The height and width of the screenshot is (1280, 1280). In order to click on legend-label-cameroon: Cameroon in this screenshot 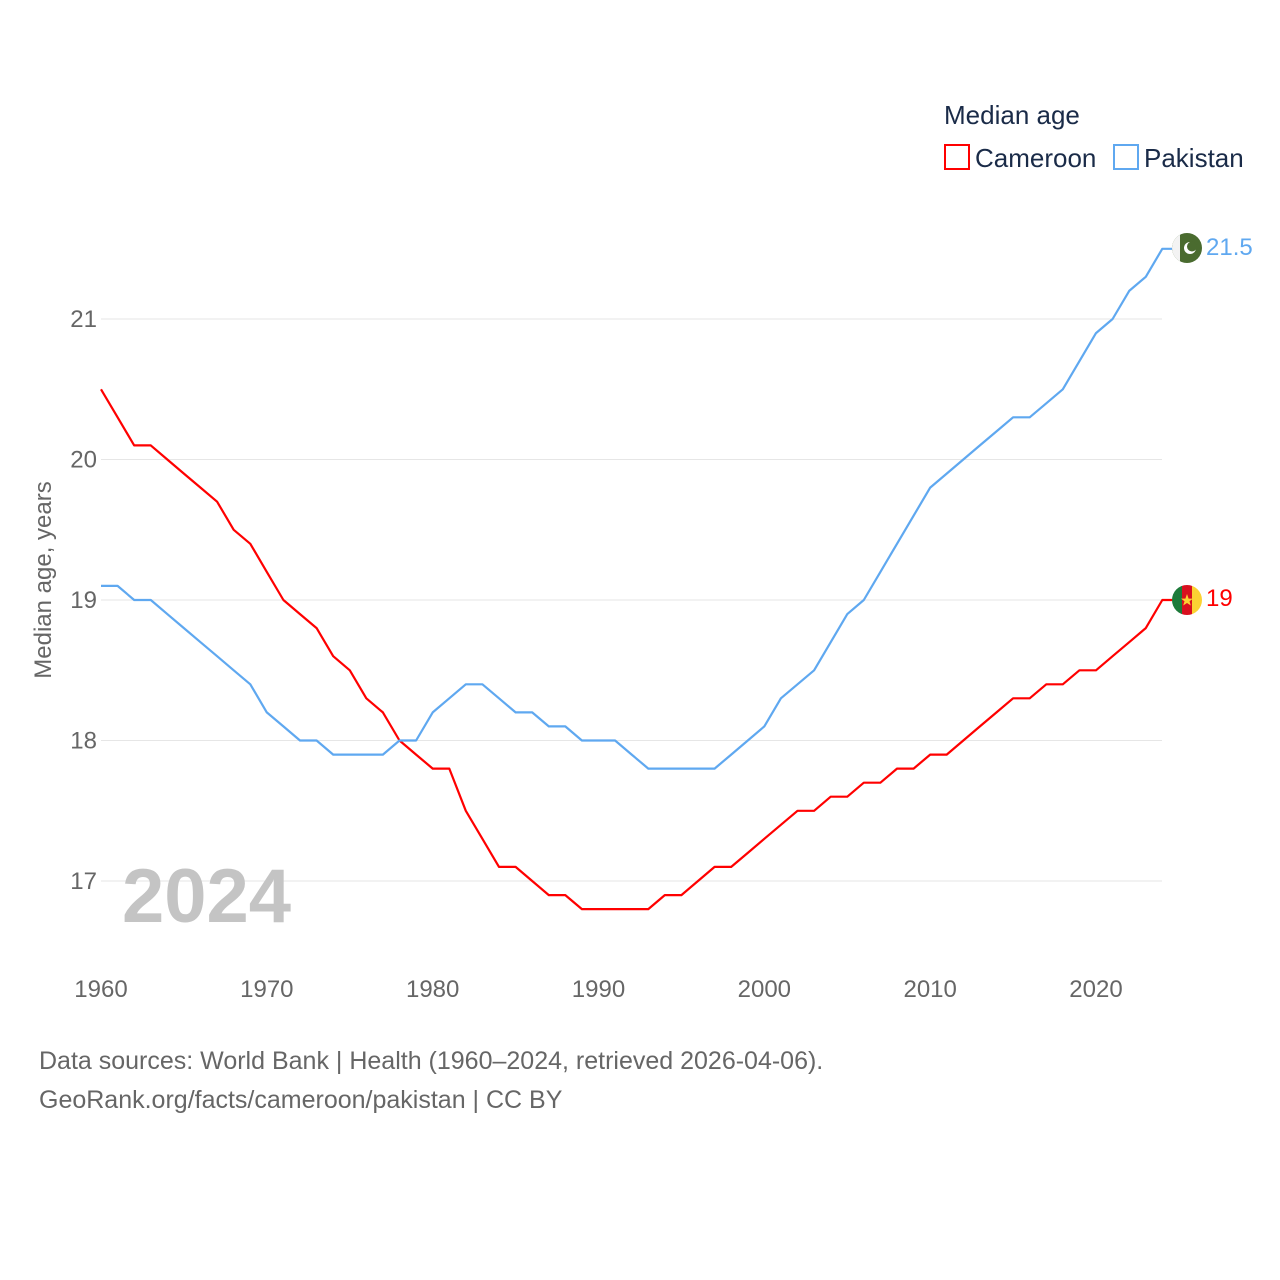, I will do `click(1035, 158)`.